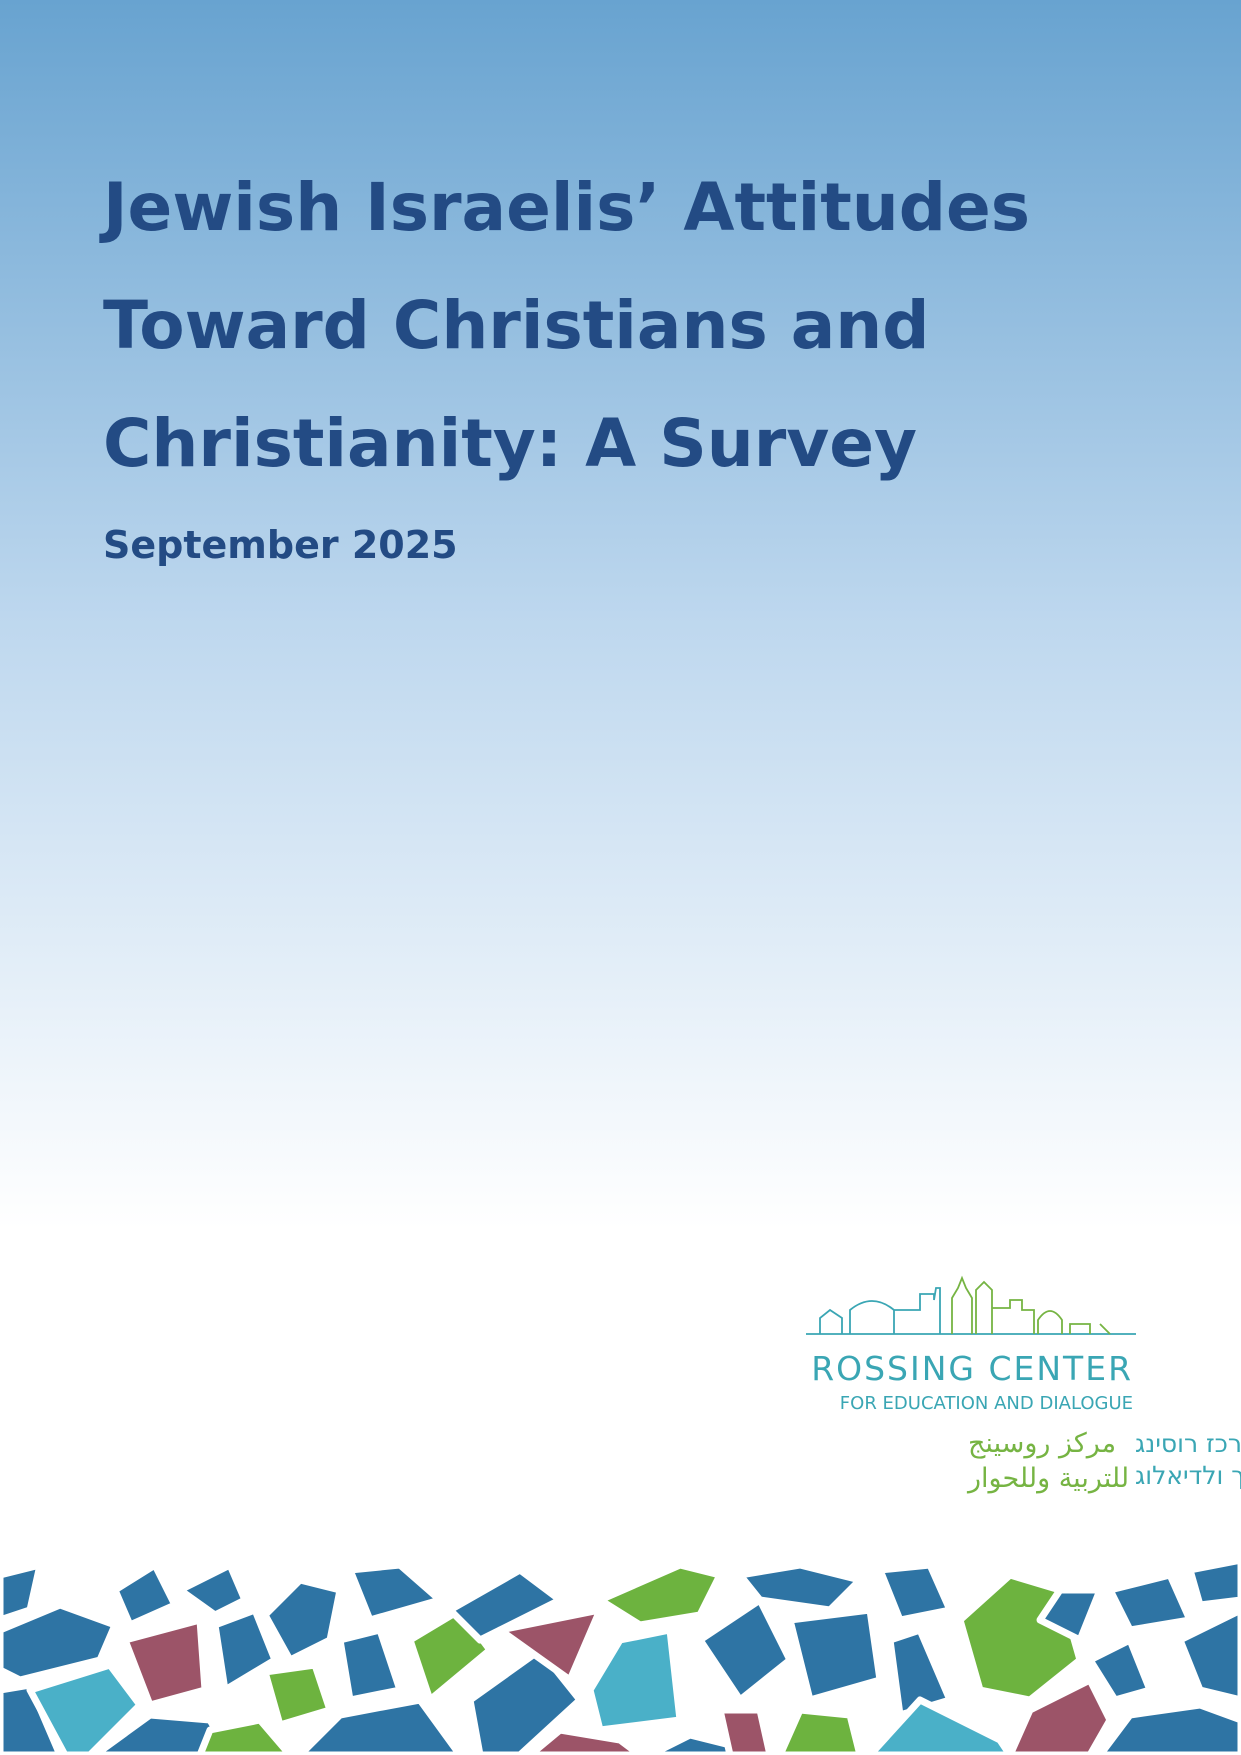 The width and height of the screenshot is (1241, 1755). I want to click on title-line: Jewish Israelis’ Attitudes, so click(564, 207).